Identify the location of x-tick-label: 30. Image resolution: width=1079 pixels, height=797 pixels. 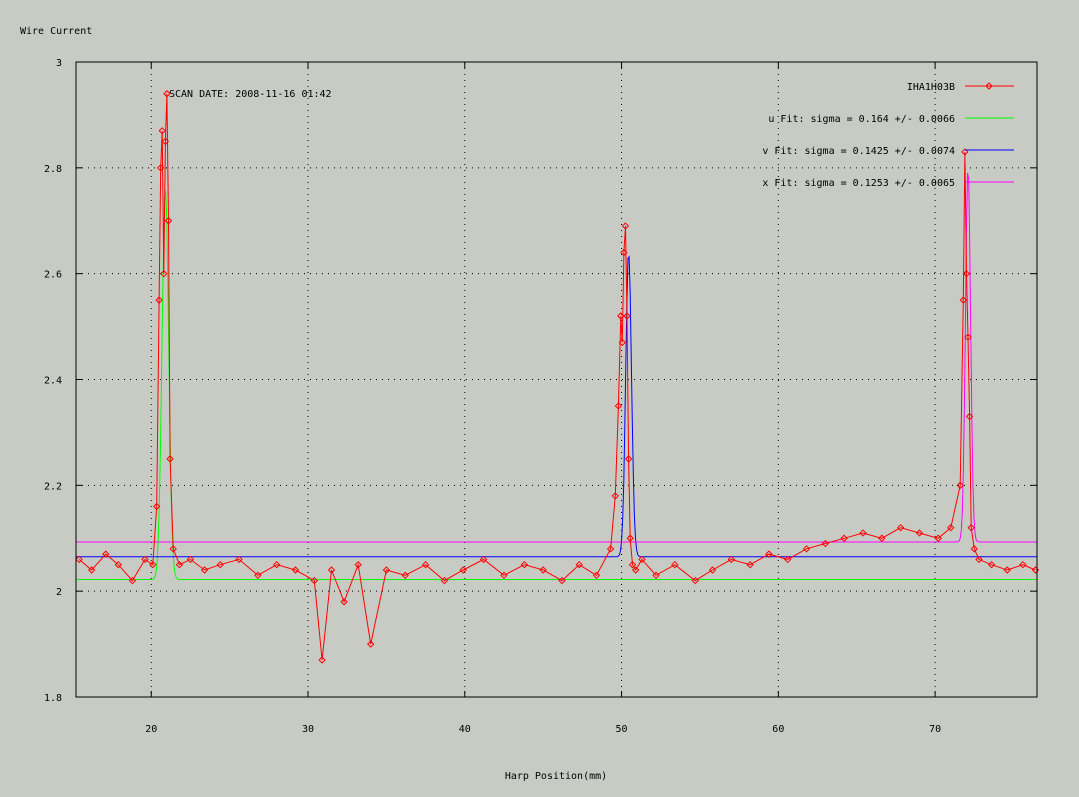
(308, 729).